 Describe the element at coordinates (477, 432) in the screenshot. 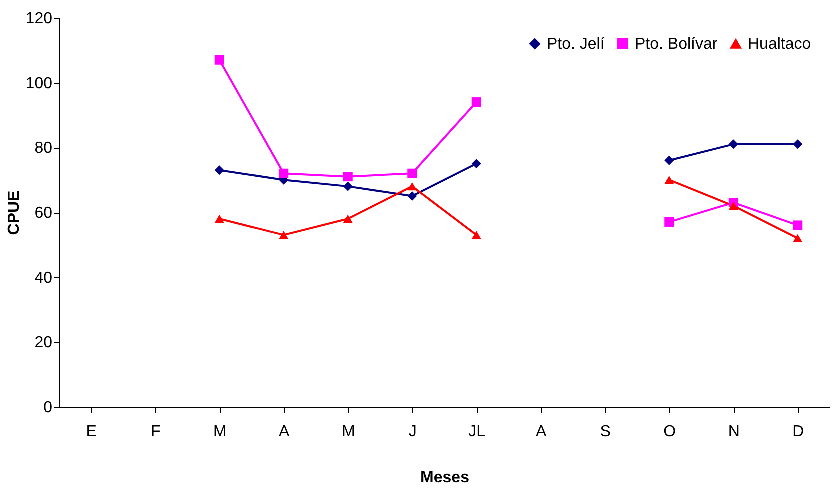

I see `x-tick-label: JL` at that location.